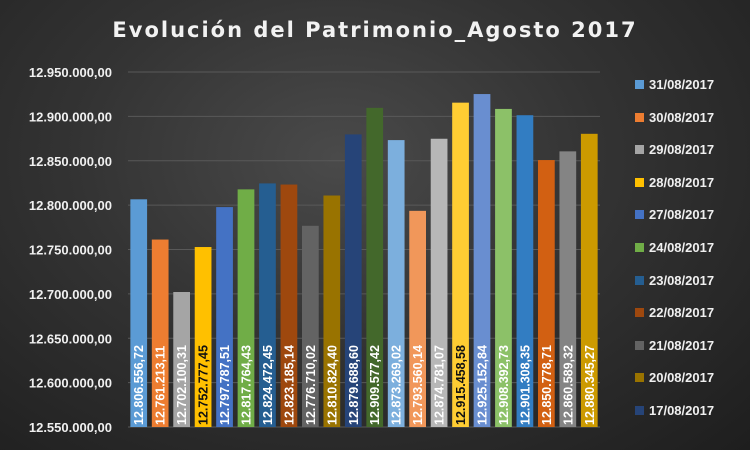 The width and height of the screenshot is (750, 450). Describe the element at coordinates (690, 353) in the screenshot. I see `legend-item: 21/08/2017` at that location.